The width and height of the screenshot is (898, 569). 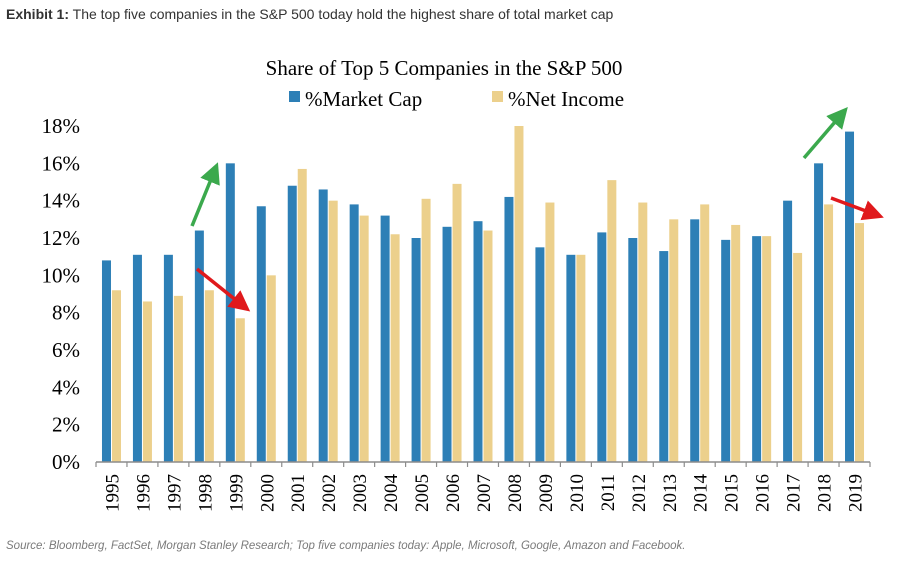 What do you see at coordinates (61, 163) in the screenshot?
I see `y-tick-label: 16%` at bounding box center [61, 163].